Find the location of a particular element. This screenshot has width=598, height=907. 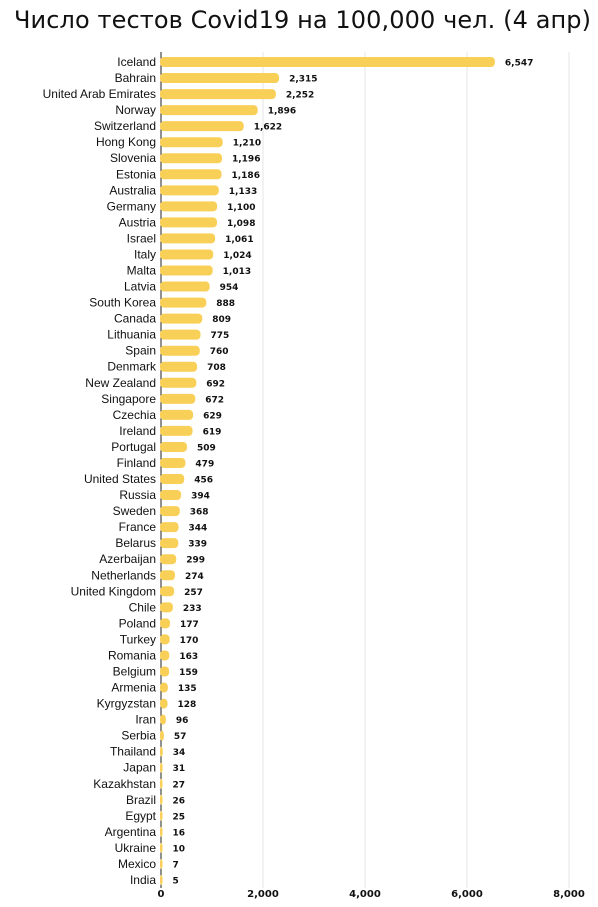

category-label: Switzerland is located at coordinates (125, 126).